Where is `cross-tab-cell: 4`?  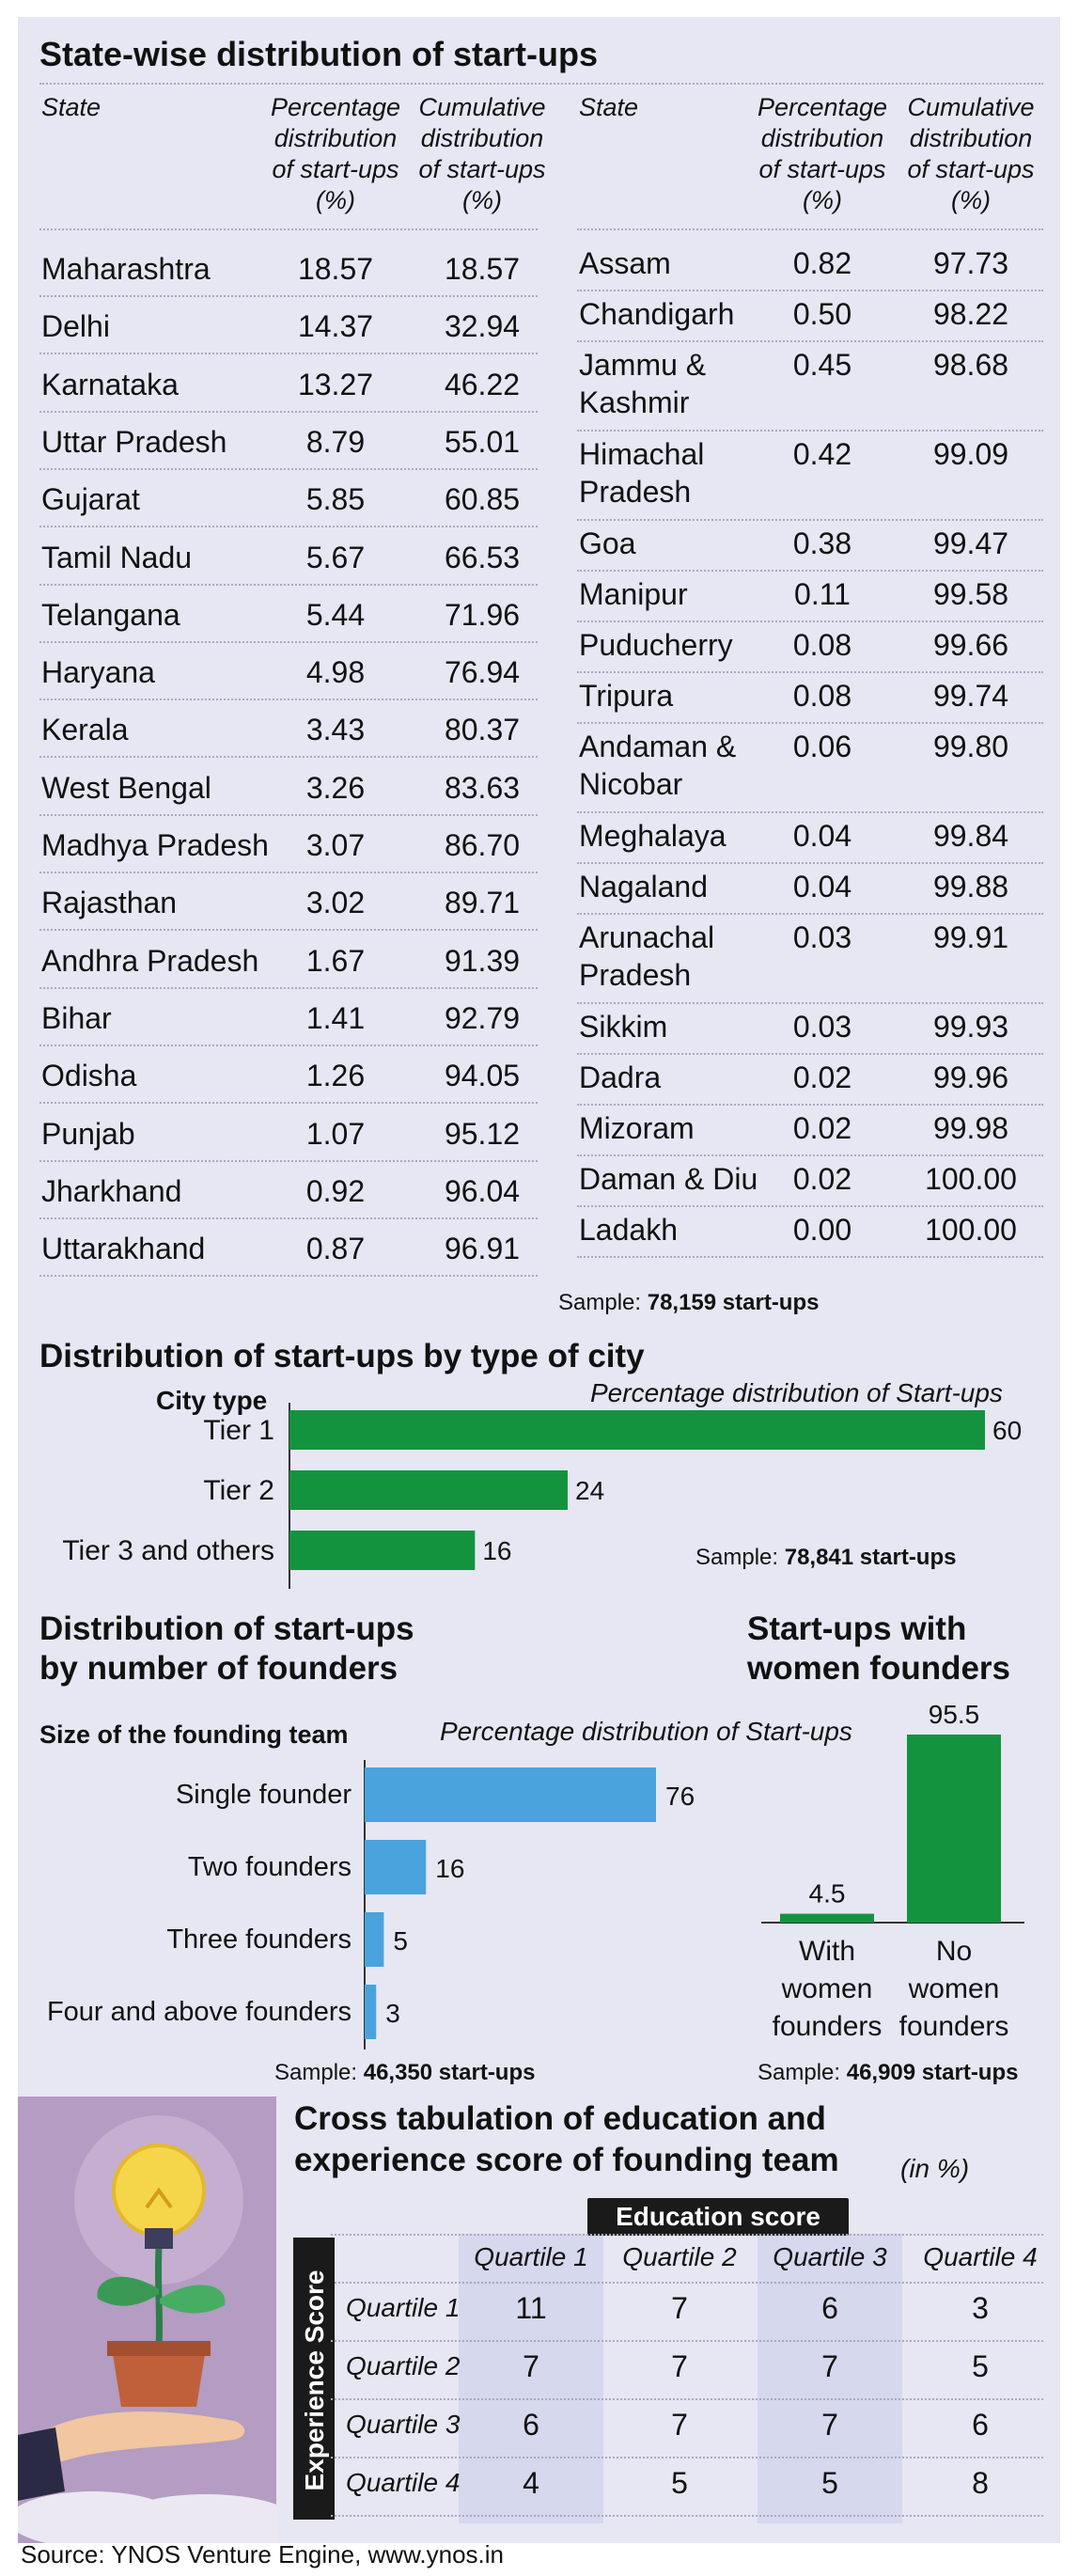 cross-tab-cell: 4 is located at coordinates (531, 2483).